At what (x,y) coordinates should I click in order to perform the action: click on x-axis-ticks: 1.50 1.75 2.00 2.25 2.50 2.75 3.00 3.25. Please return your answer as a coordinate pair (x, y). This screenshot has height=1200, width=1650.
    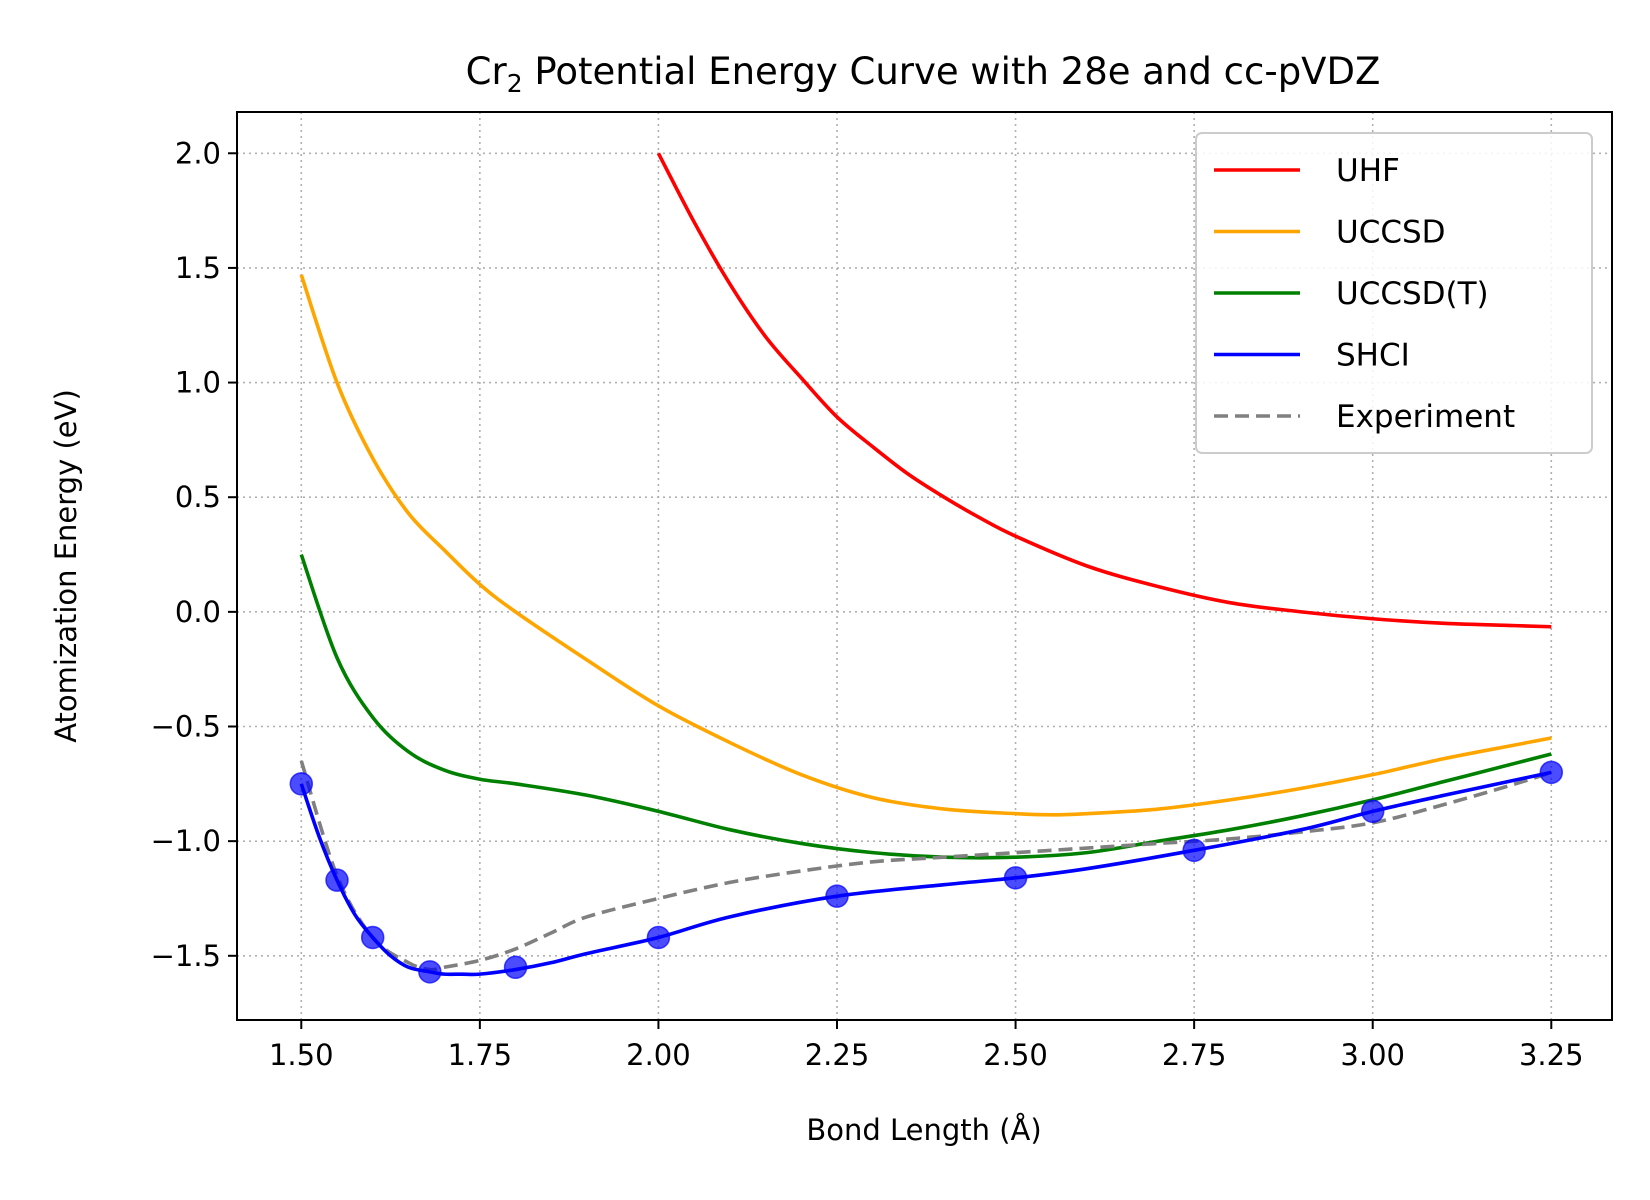
    Looking at the image, I should click on (926, 1046).